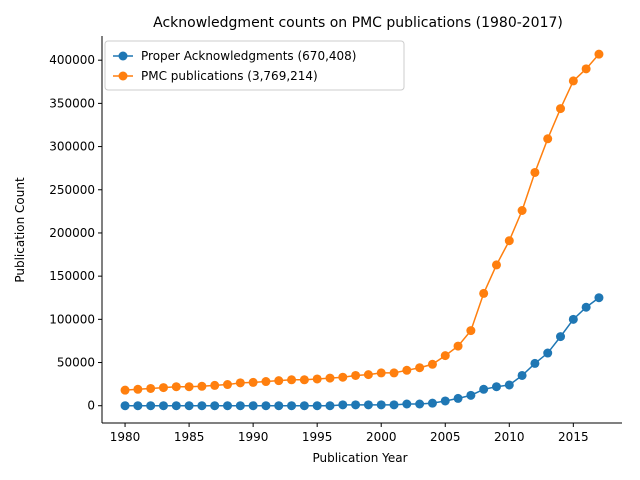 The height and width of the screenshot is (480, 640). I want to click on y-axis-label: Publication Count, so click(20, 230).